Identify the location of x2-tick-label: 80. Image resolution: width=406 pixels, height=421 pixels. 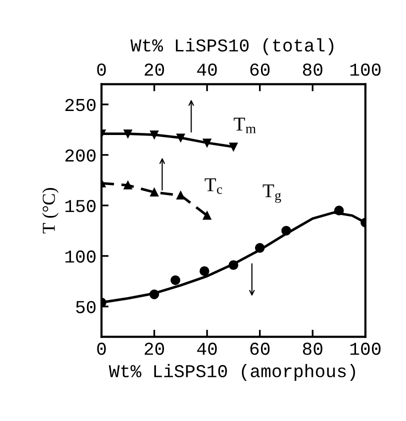
(312, 70).